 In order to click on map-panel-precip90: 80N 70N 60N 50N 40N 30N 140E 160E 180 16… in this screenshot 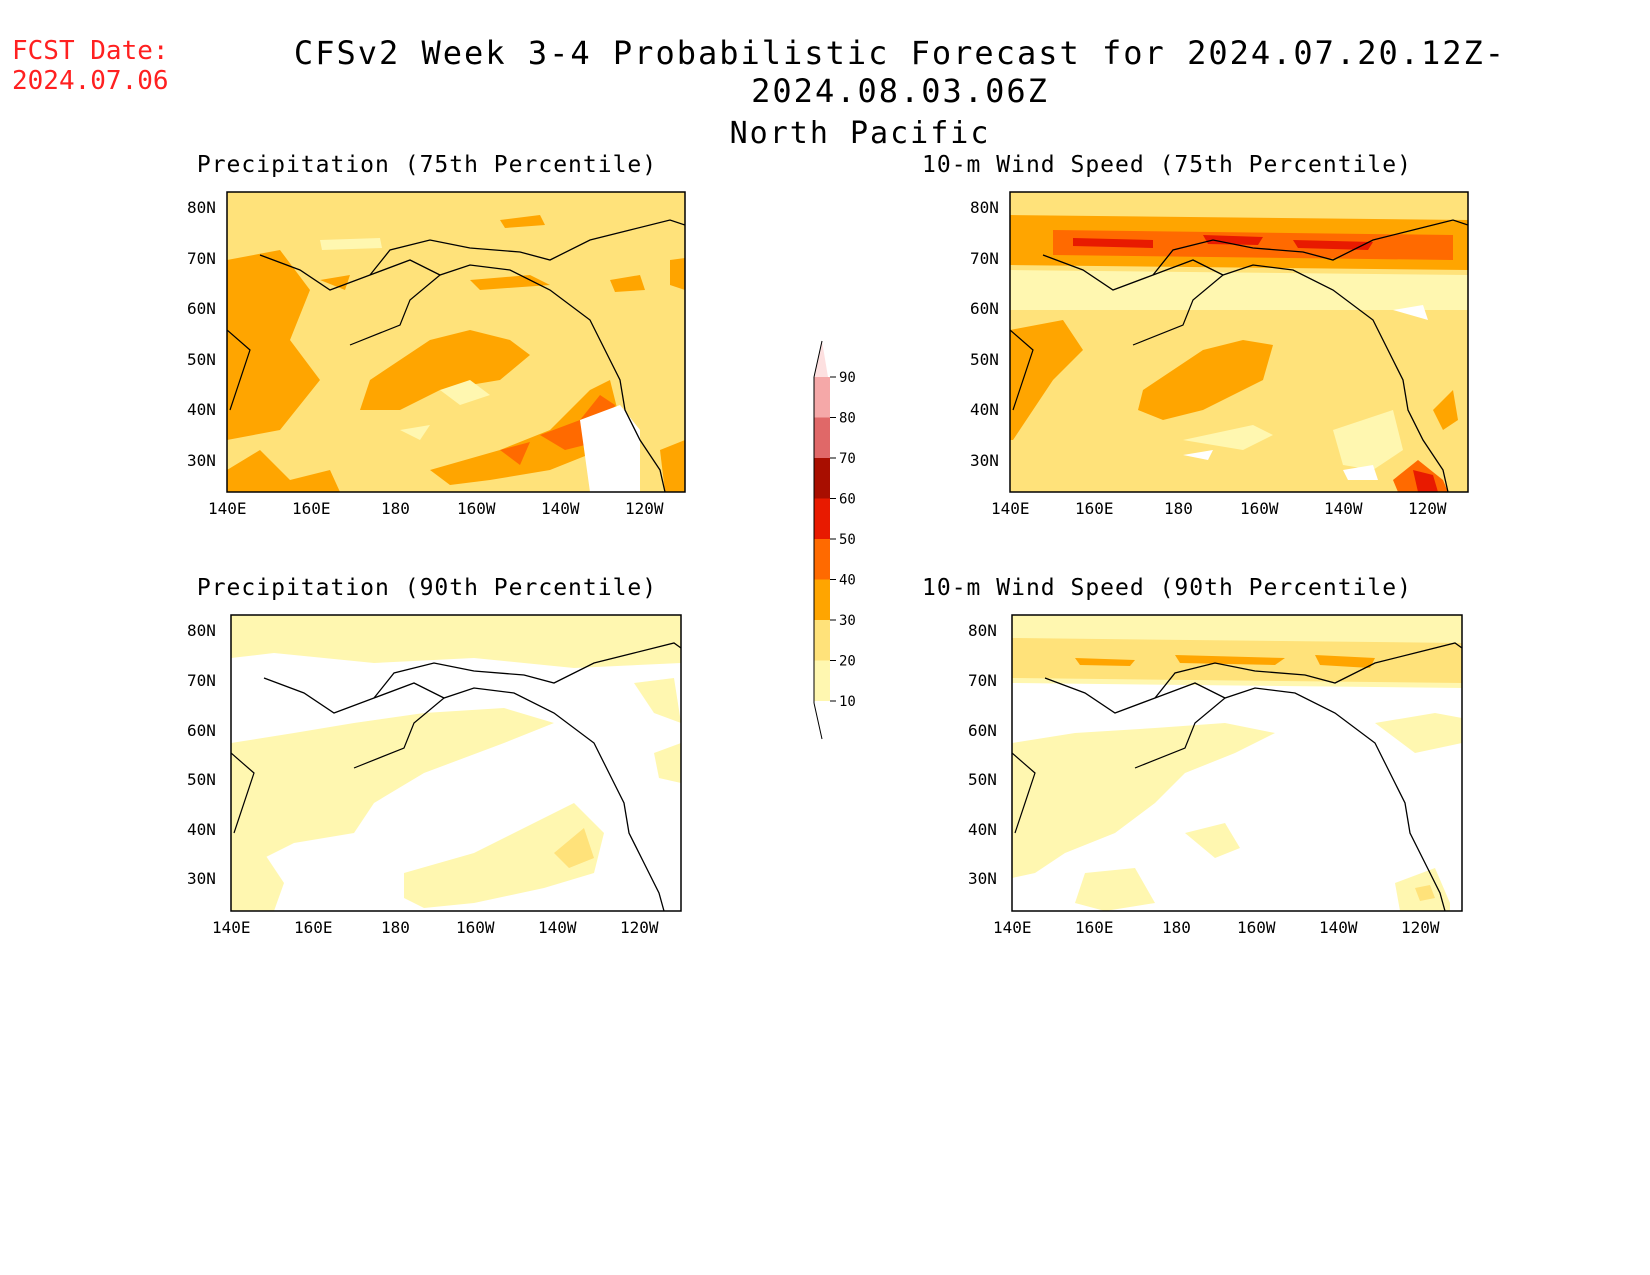, I will do `click(434, 775)`.